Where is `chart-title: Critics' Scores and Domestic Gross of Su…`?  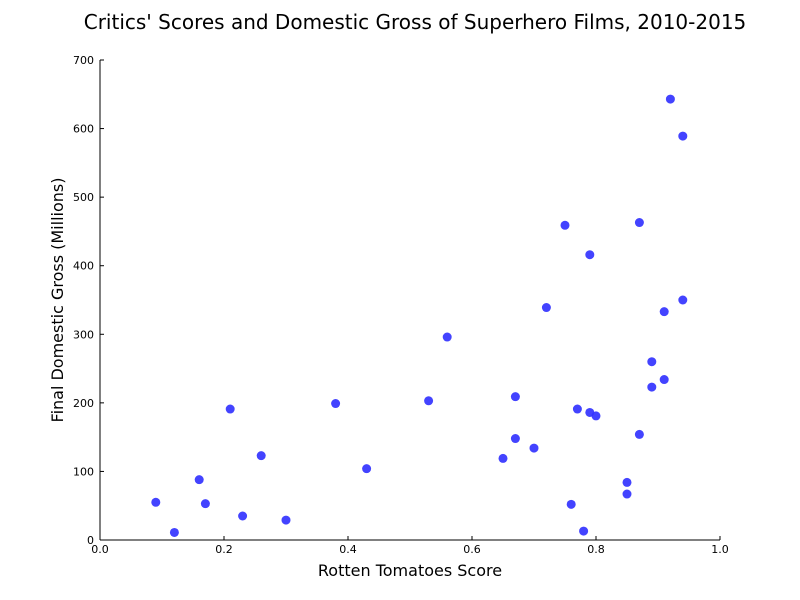
chart-title: Critics' Scores and Domestic Gross of Su… is located at coordinates (415, 22).